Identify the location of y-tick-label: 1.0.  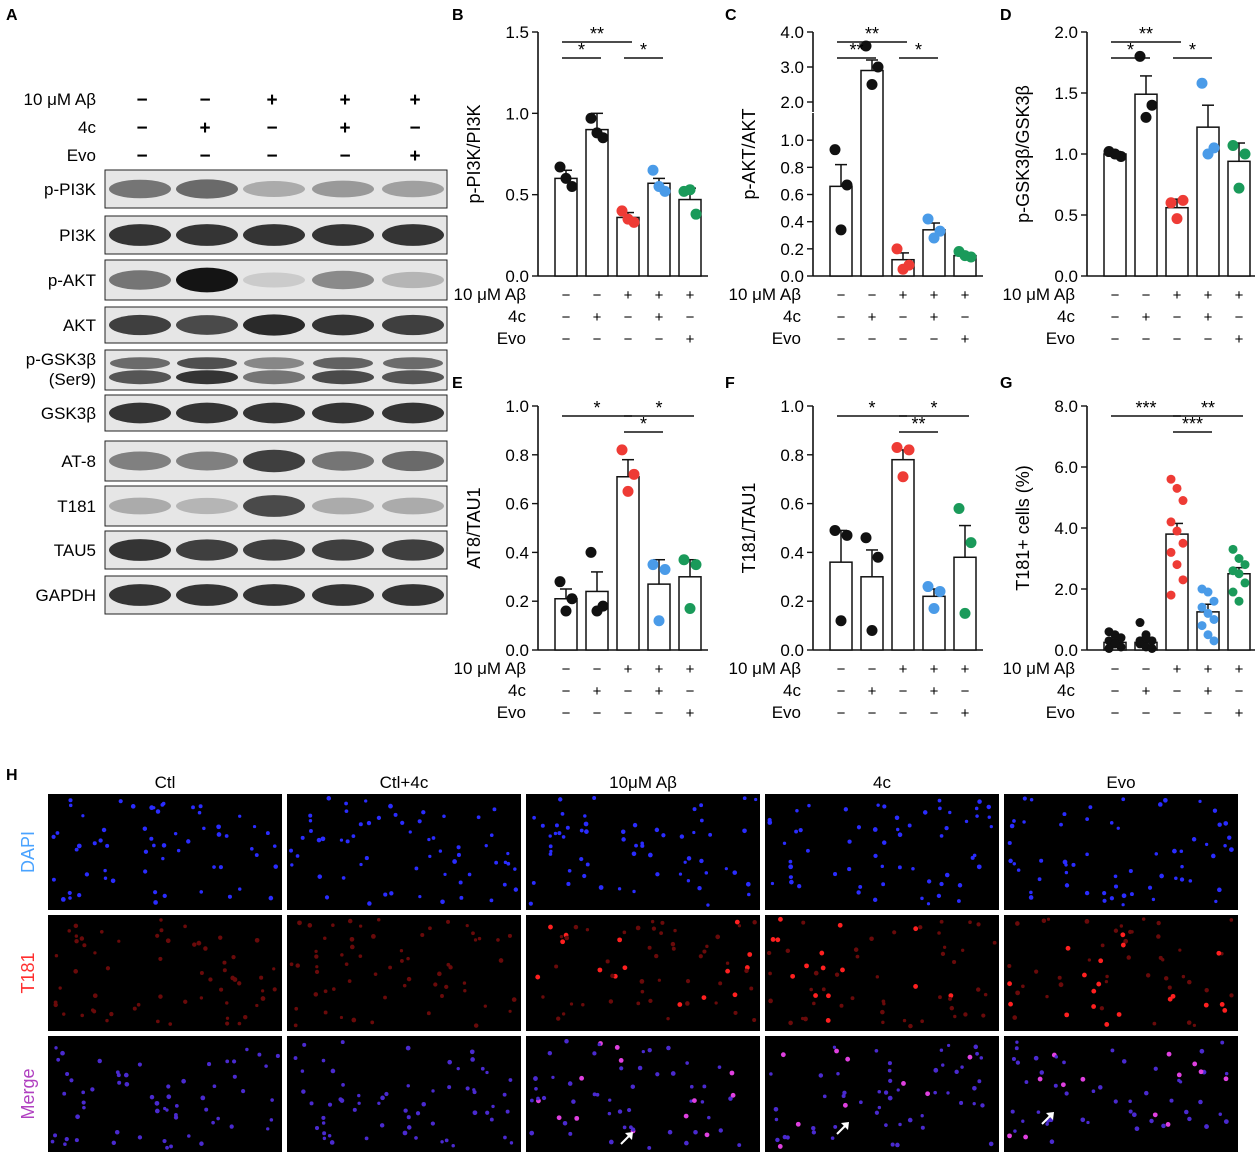
(517, 113).